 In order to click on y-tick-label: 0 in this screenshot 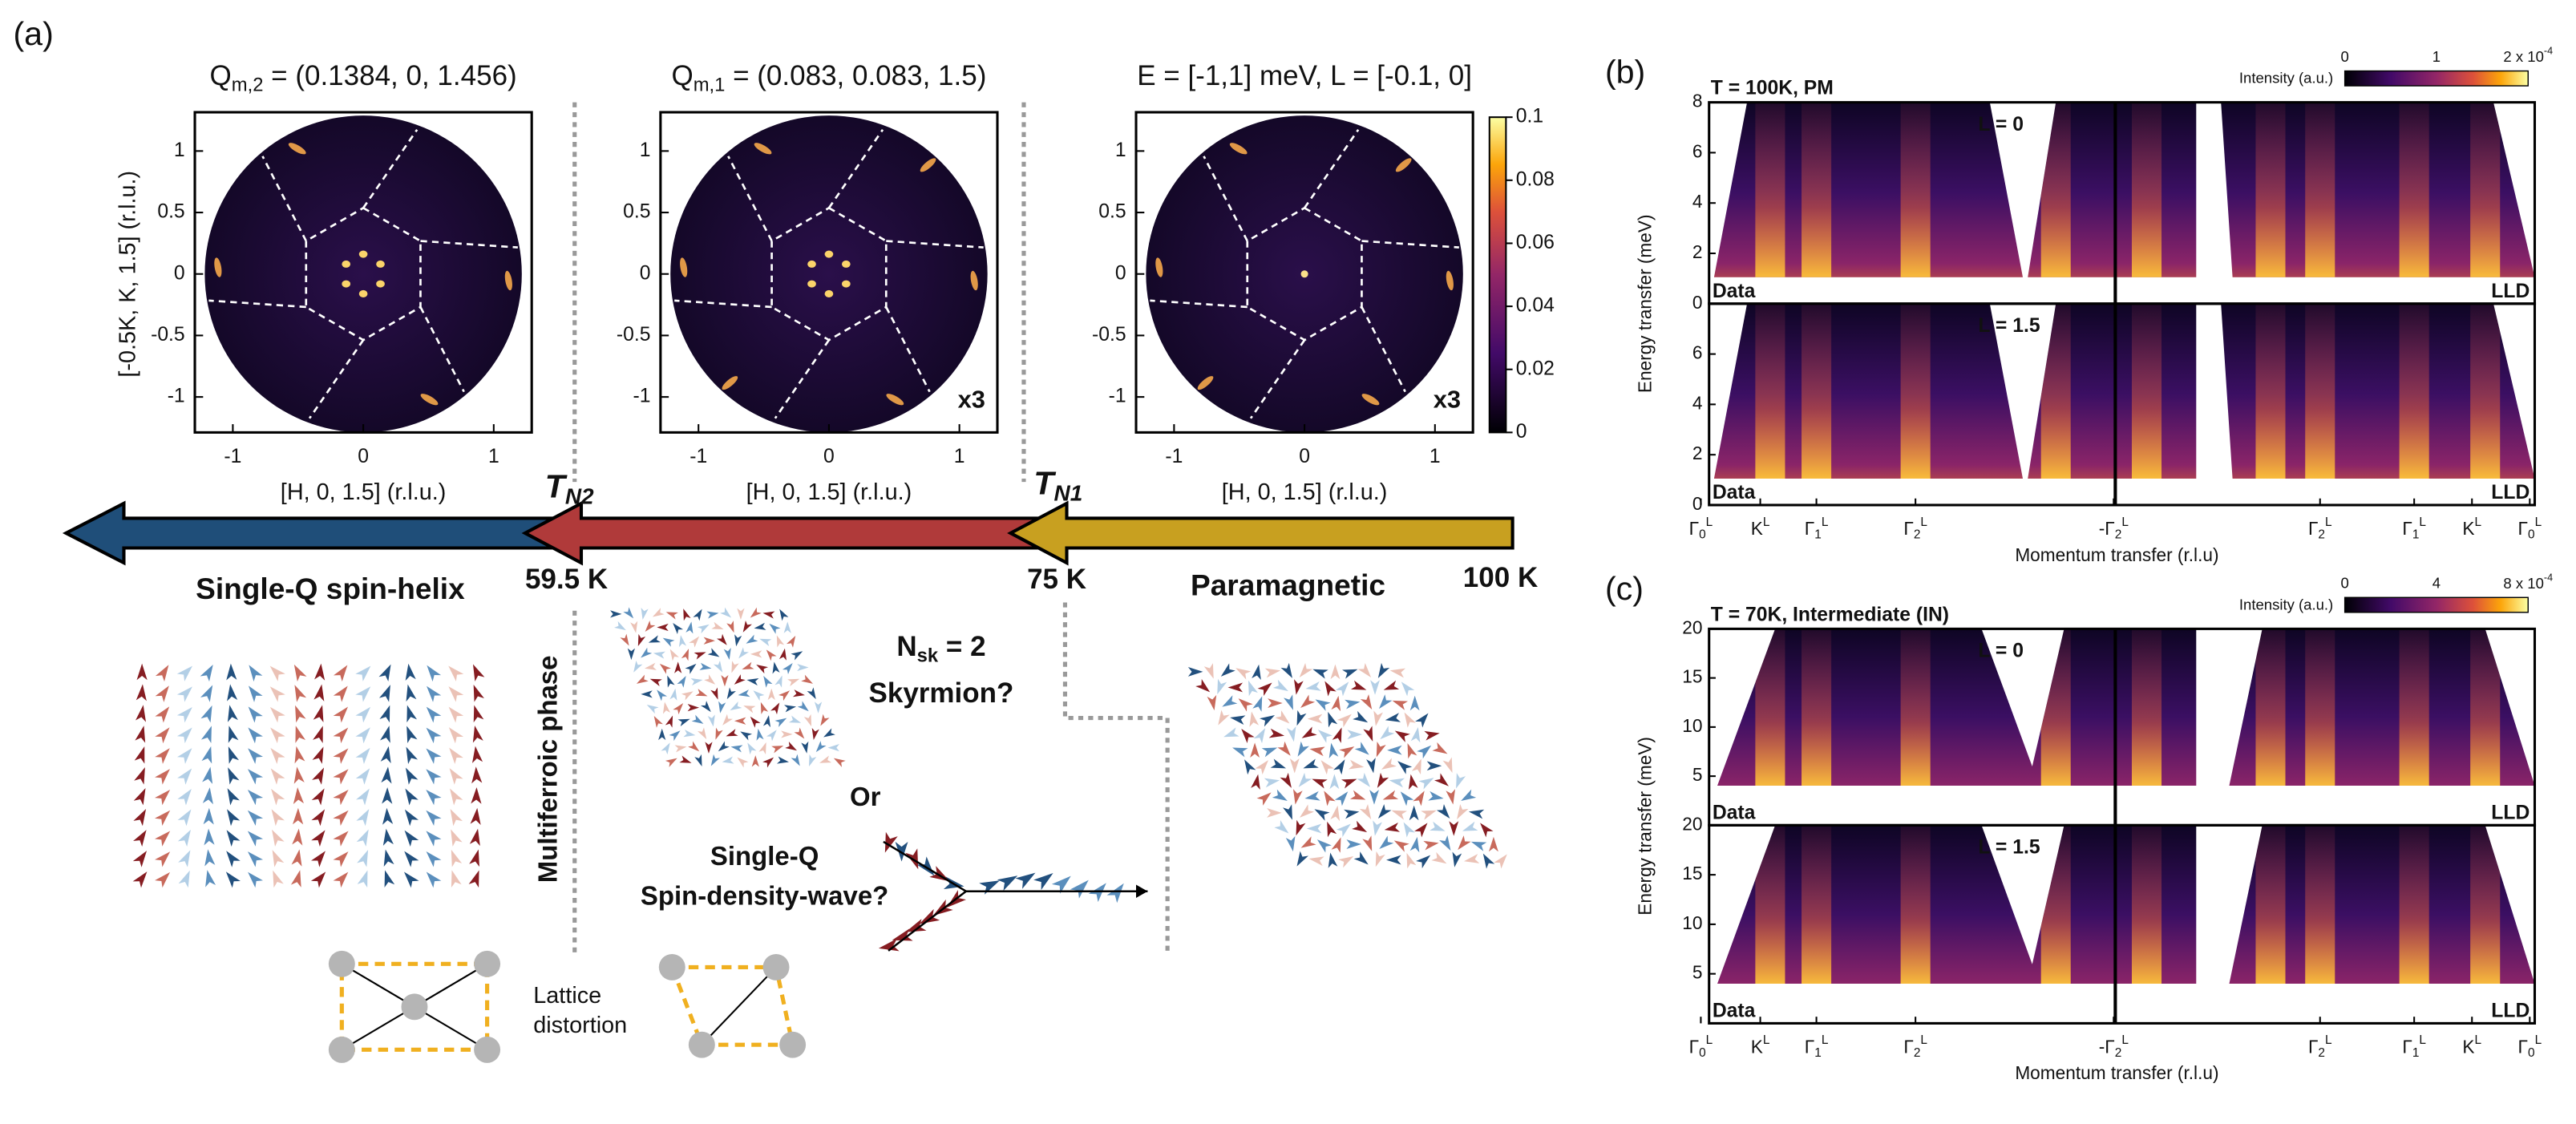, I will do `click(645, 273)`.